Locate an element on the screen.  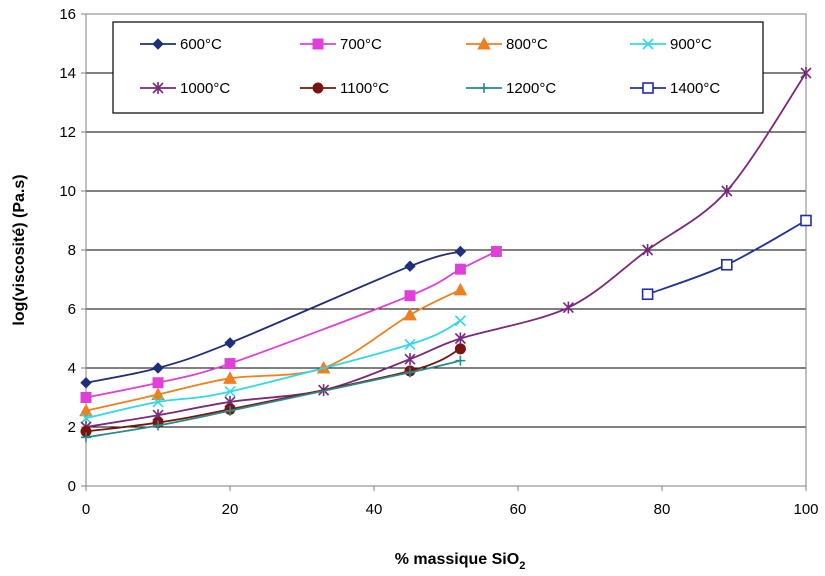
legend-label: 700°C is located at coordinates (361, 44).